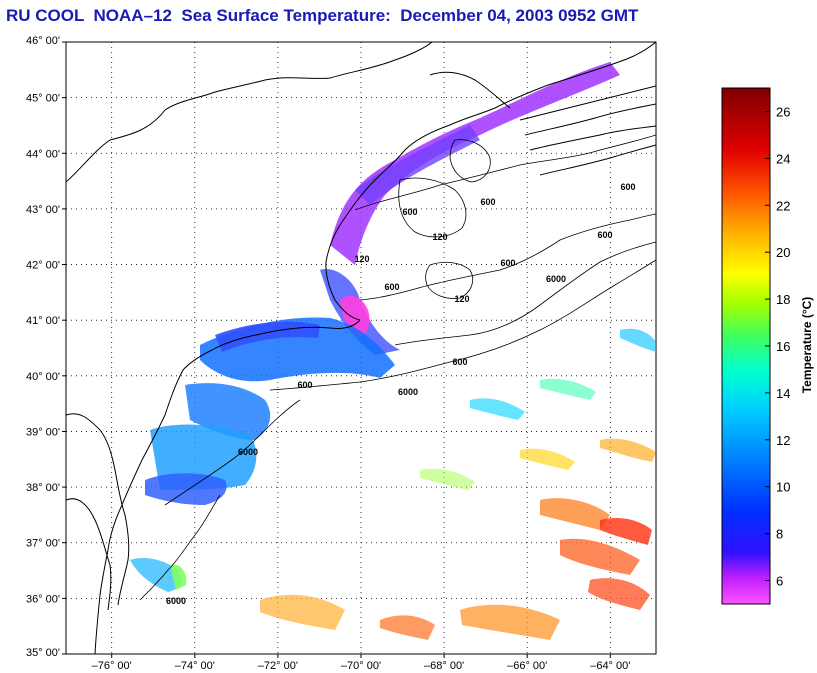 The height and width of the screenshot is (673, 817). Describe the element at coordinates (43, 544) in the screenshot. I see `latitude-tick-label: 37° 00'` at that location.